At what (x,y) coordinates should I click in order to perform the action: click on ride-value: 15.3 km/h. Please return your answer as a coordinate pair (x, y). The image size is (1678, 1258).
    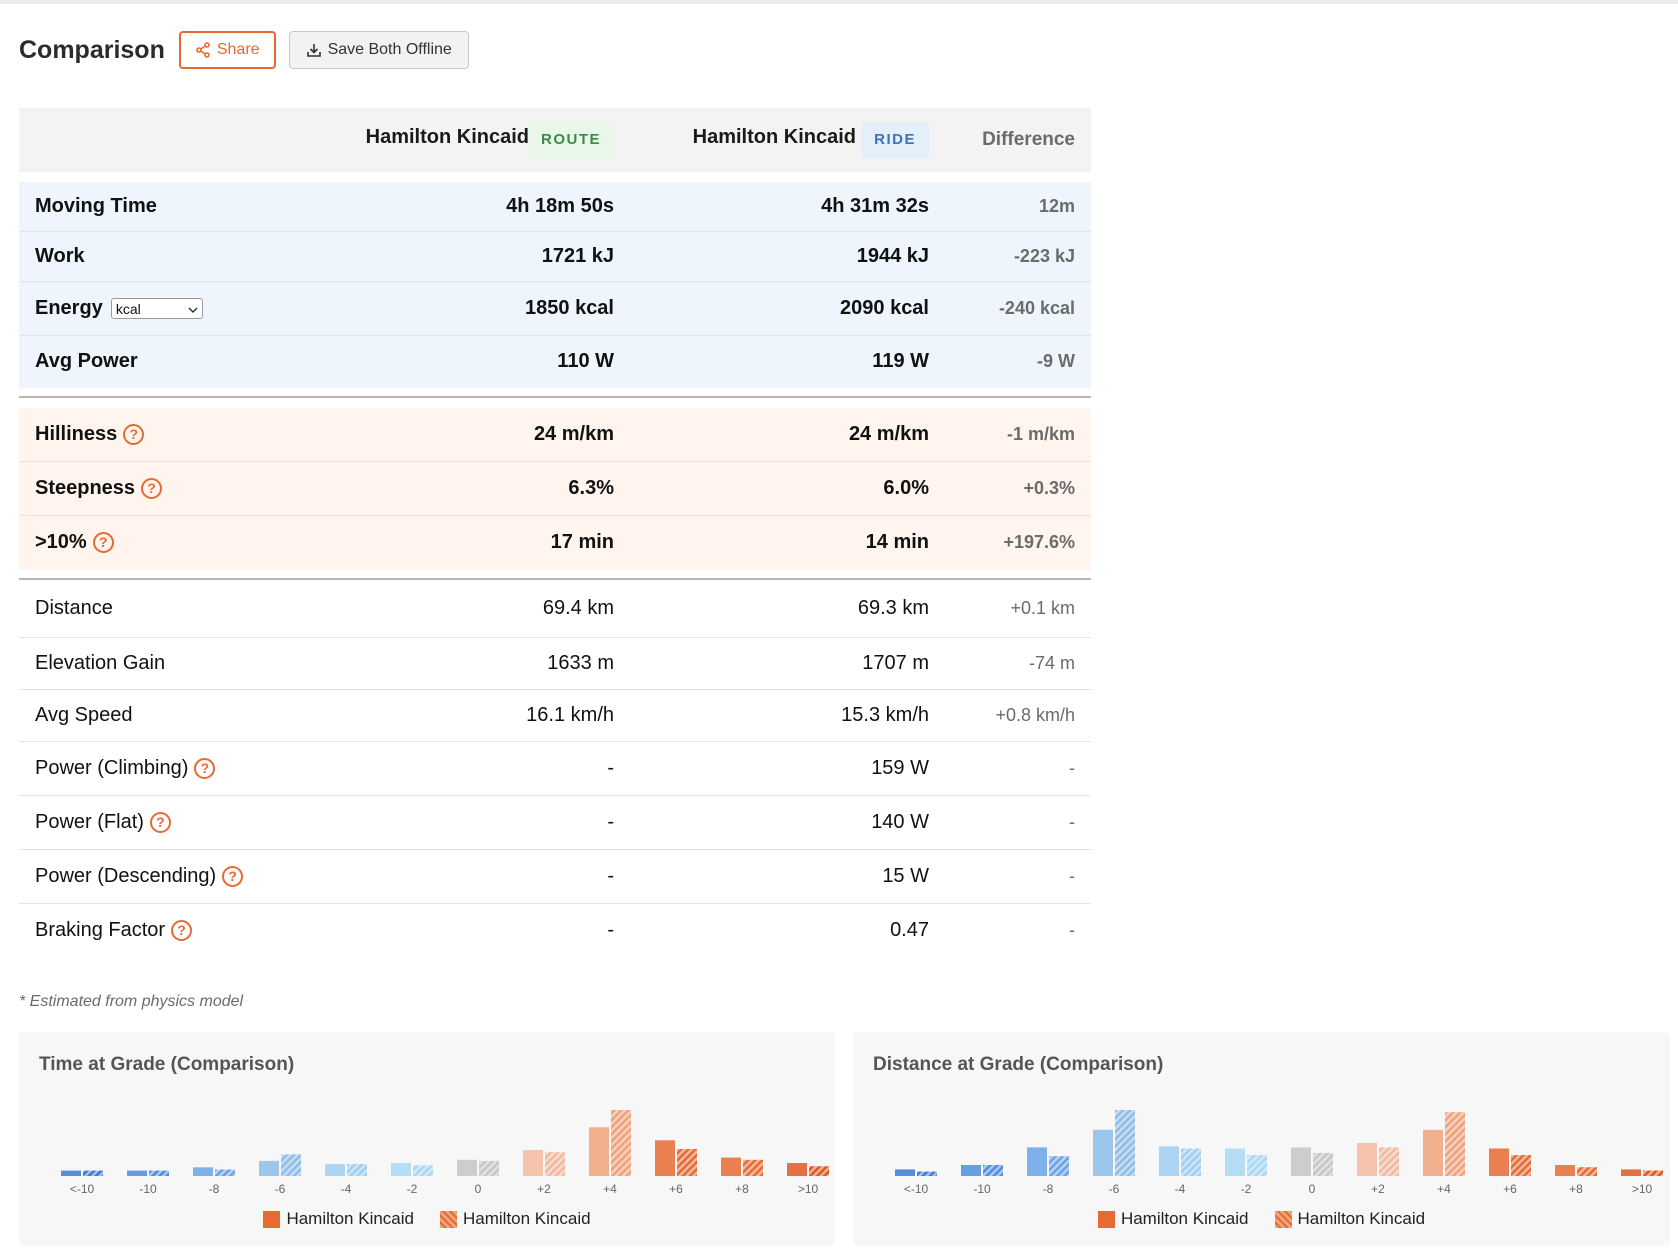
    Looking at the image, I should click on (885, 715).